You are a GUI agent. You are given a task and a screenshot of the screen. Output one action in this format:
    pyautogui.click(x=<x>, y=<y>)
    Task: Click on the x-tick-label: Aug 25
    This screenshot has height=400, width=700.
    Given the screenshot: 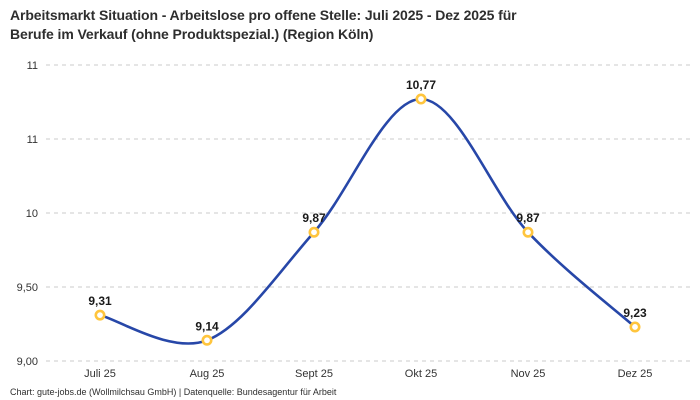 What is the action you would take?
    pyautogui.click(x=207, y=374)
    